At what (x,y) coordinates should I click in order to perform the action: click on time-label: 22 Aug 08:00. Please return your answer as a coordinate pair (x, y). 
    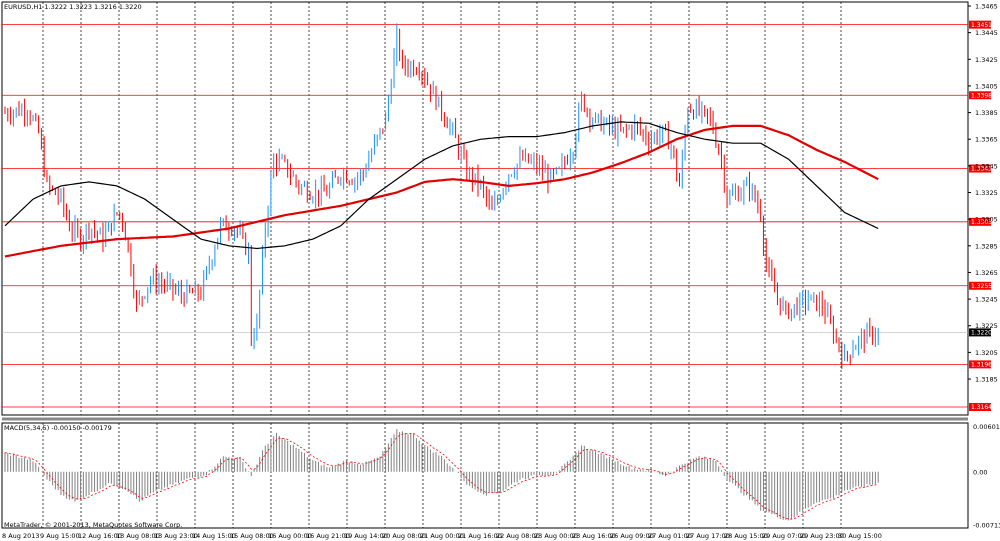
    Looking at the image, I should click on (518, 536).